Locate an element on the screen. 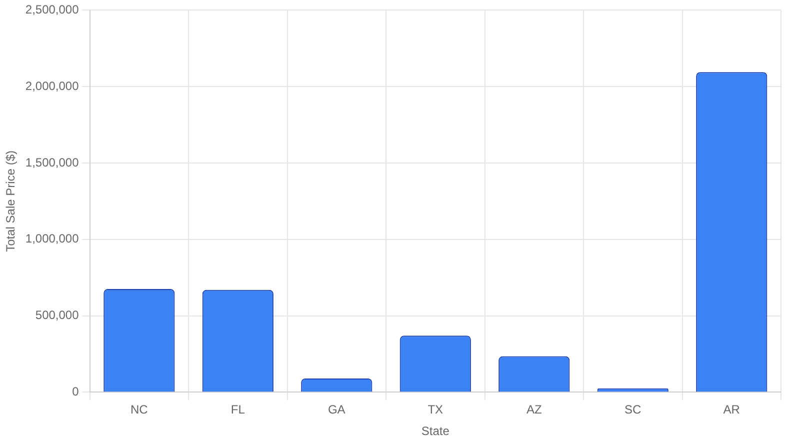  x-axis-title: State is located at coordinates (435, 431).